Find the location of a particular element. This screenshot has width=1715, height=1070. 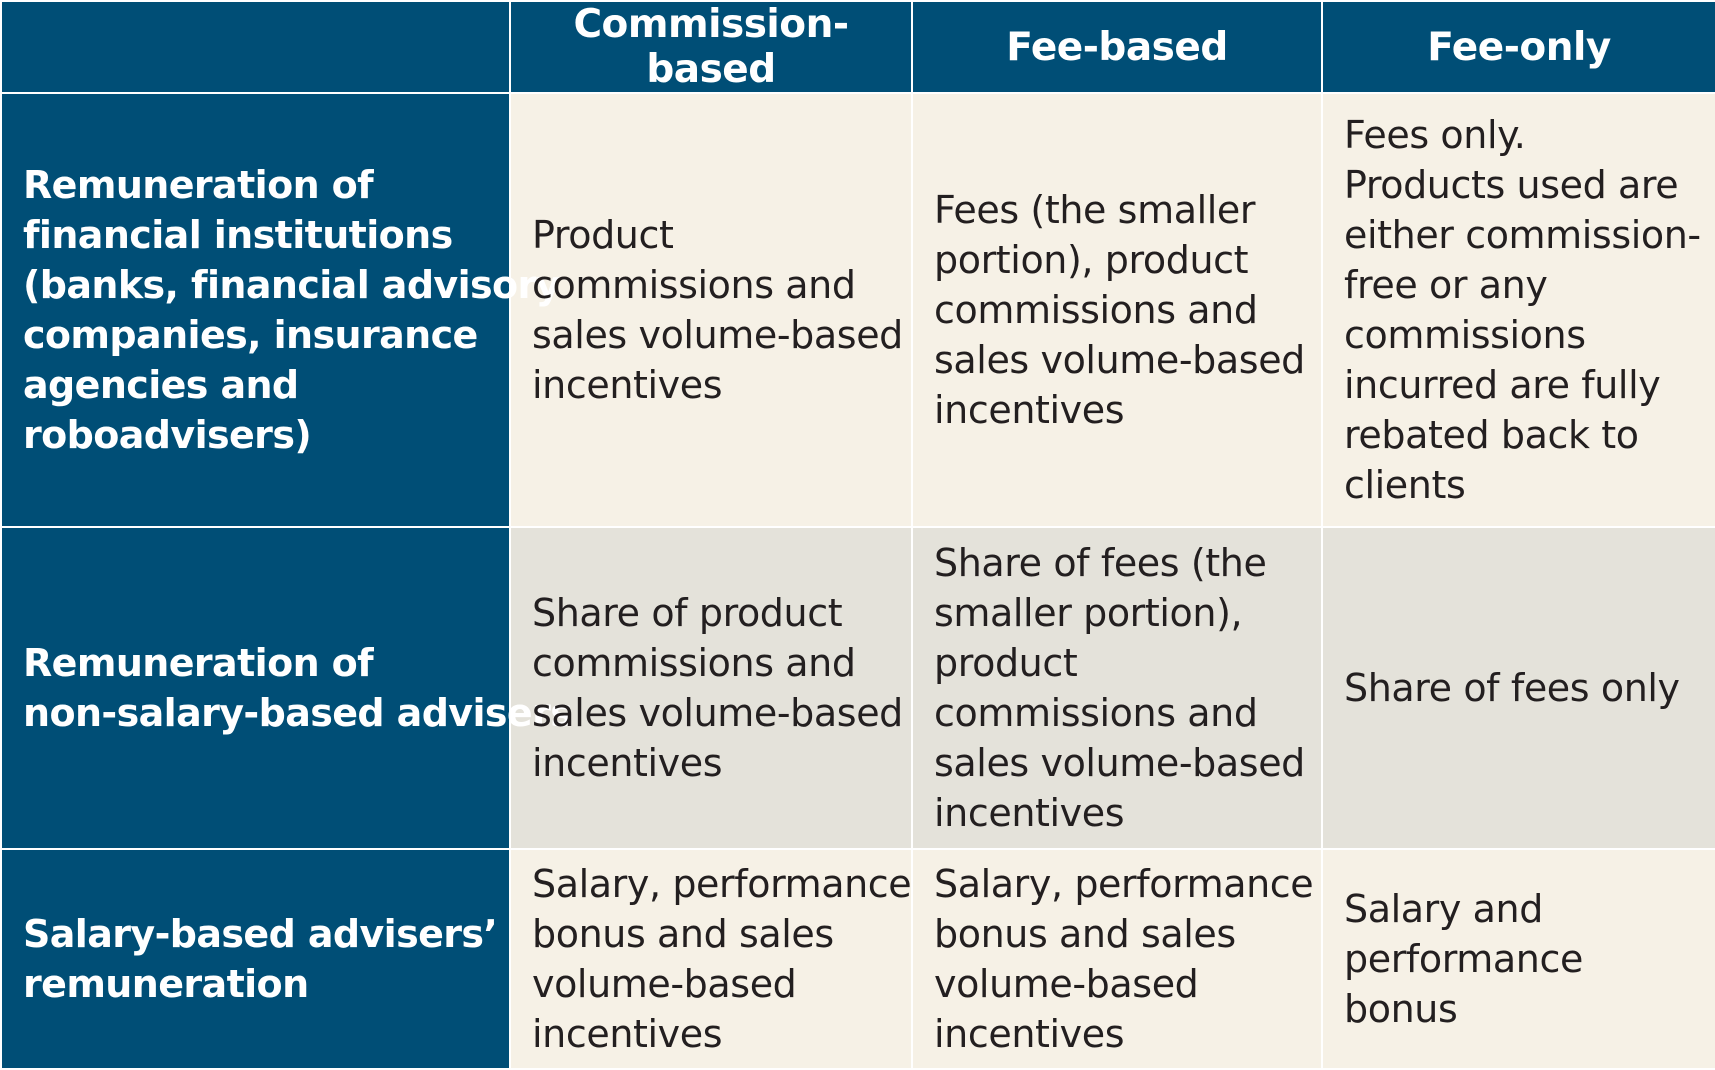

row-header-line: non-salary-based advisers is located at coordinates (298, 713).